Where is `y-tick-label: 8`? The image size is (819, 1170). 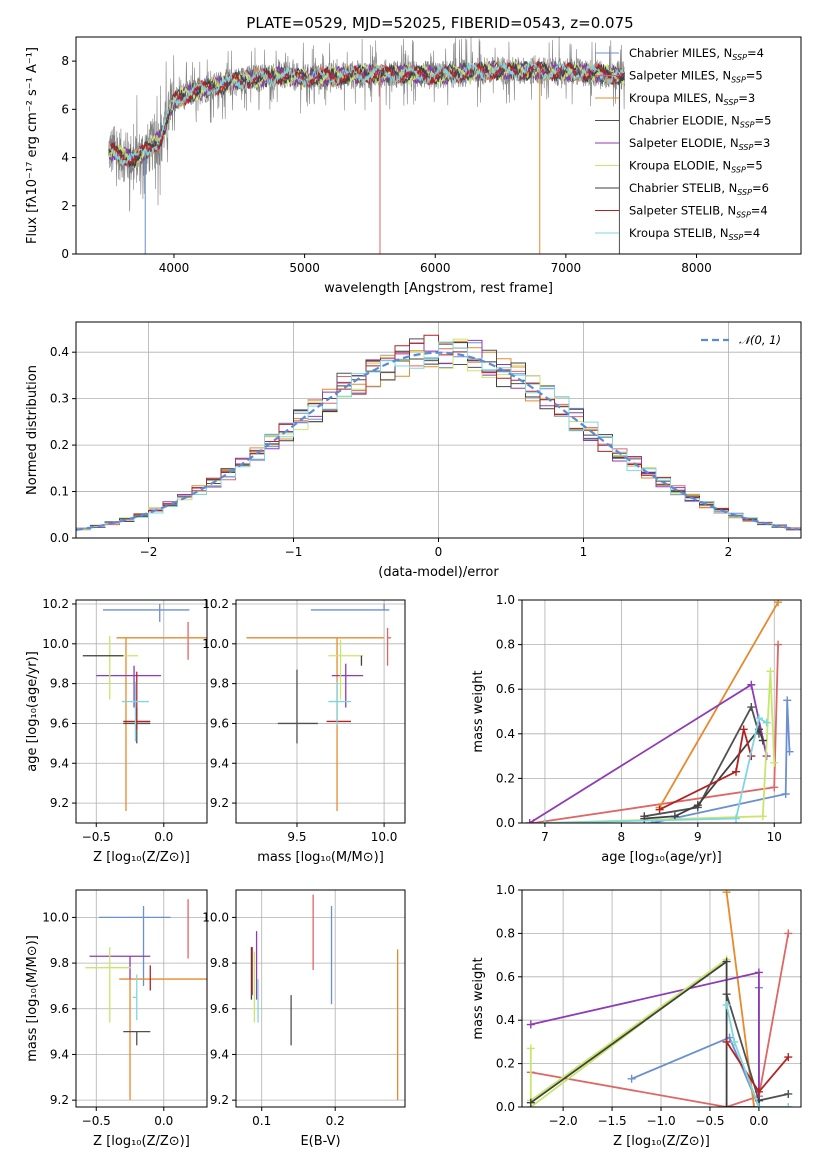 y-tick-label: 8 is located at coordinates (65, 61).